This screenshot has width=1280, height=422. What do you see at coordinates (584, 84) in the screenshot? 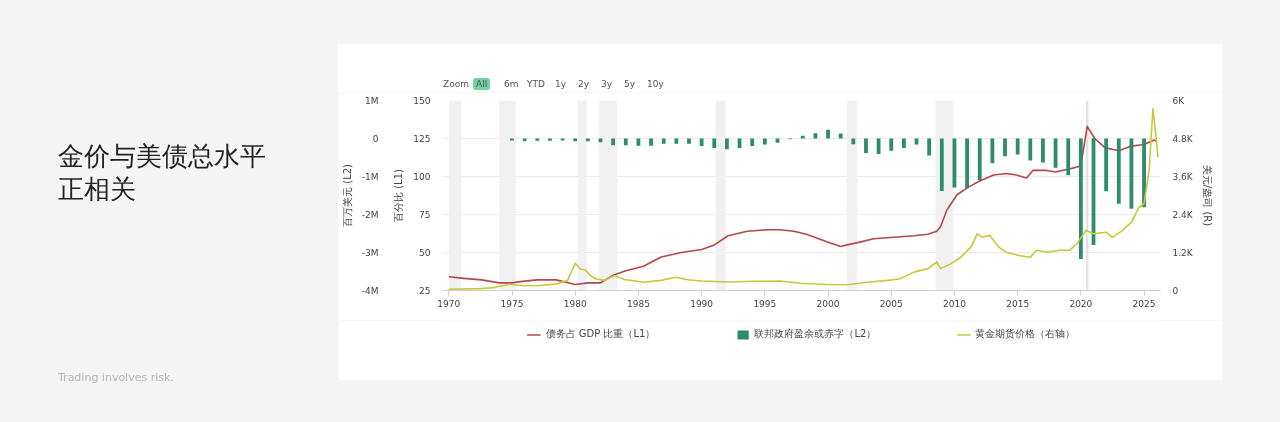
I see `text: 2y` at bounding box center [584, 84].